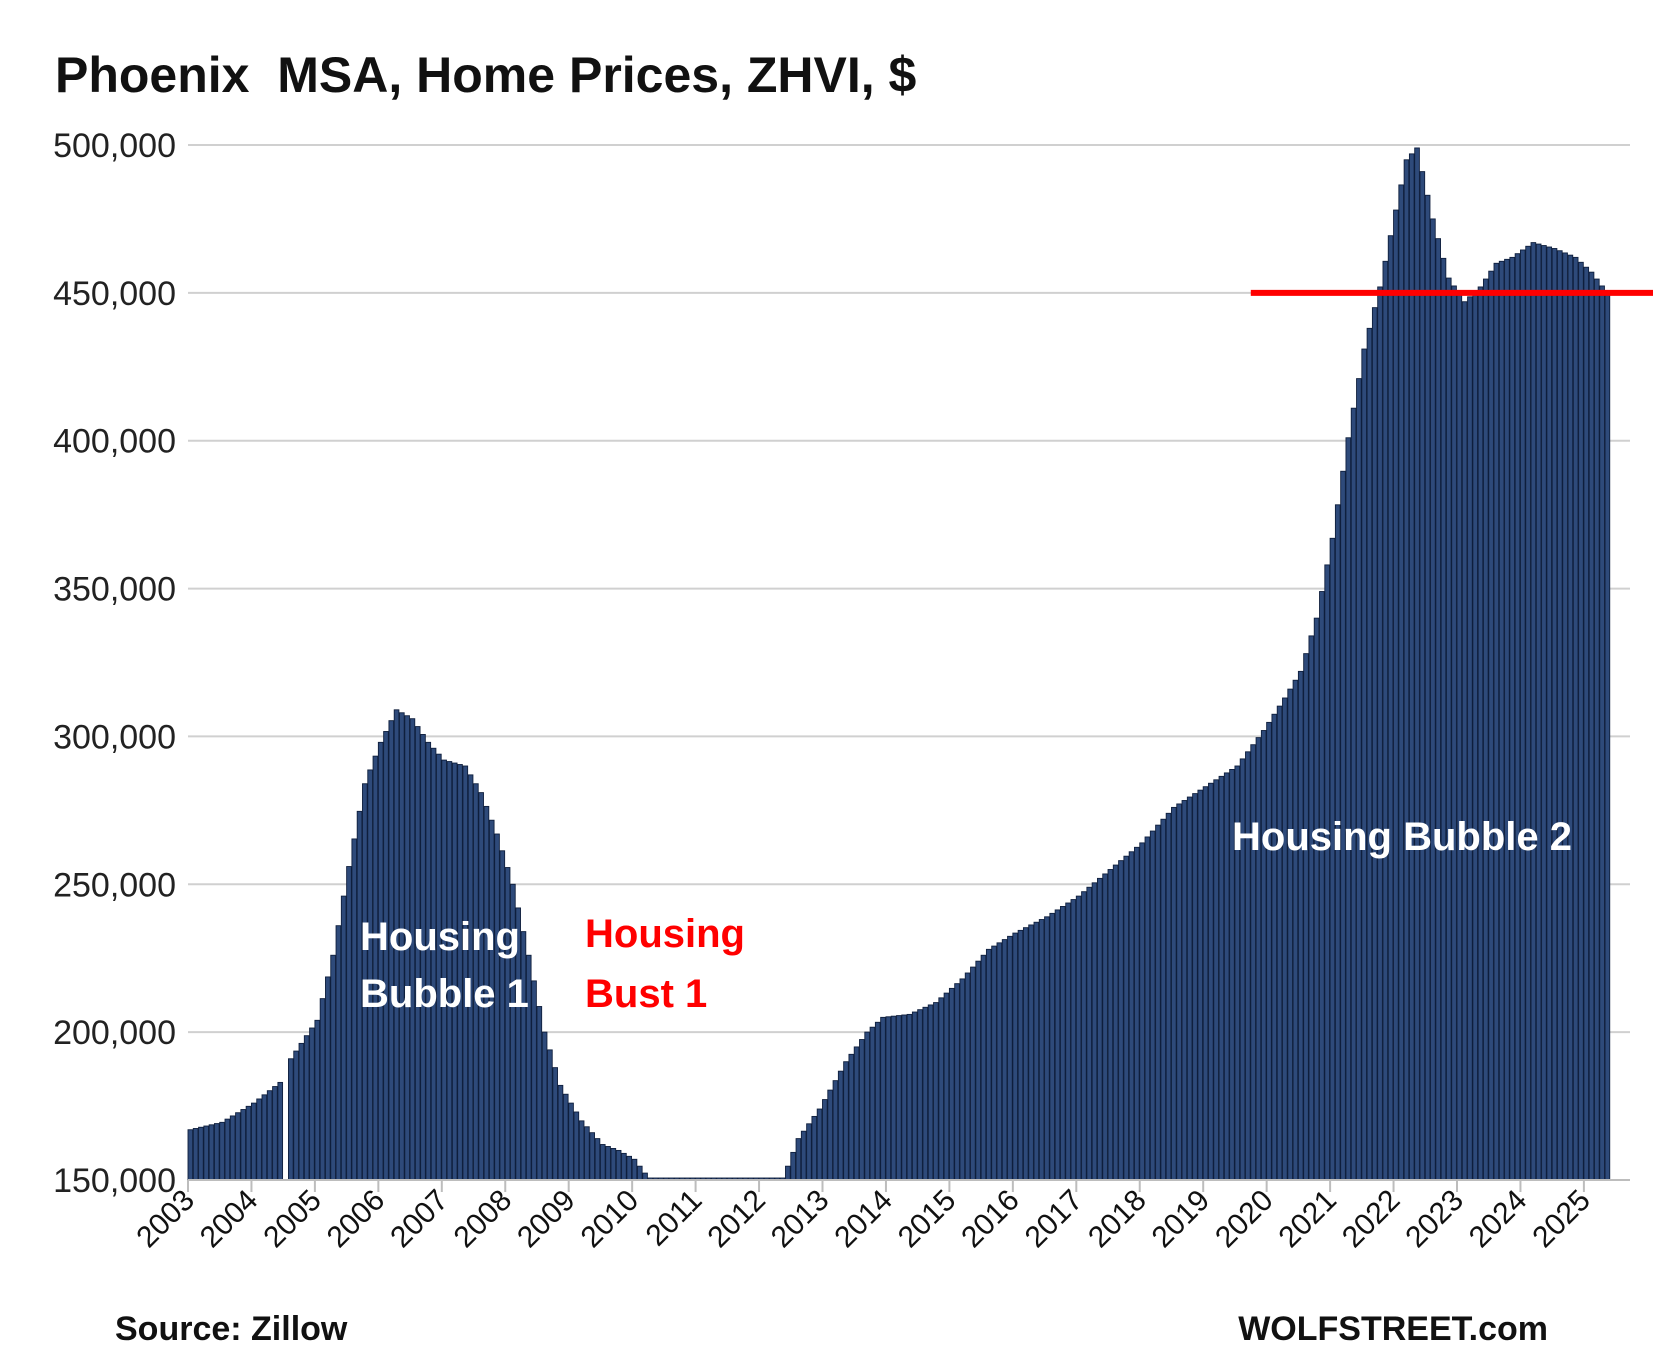 The height and width of the screenshot is (1359, 1653). I want to click on watermark: WOLFSTREET.com, so click(1393, 1329).